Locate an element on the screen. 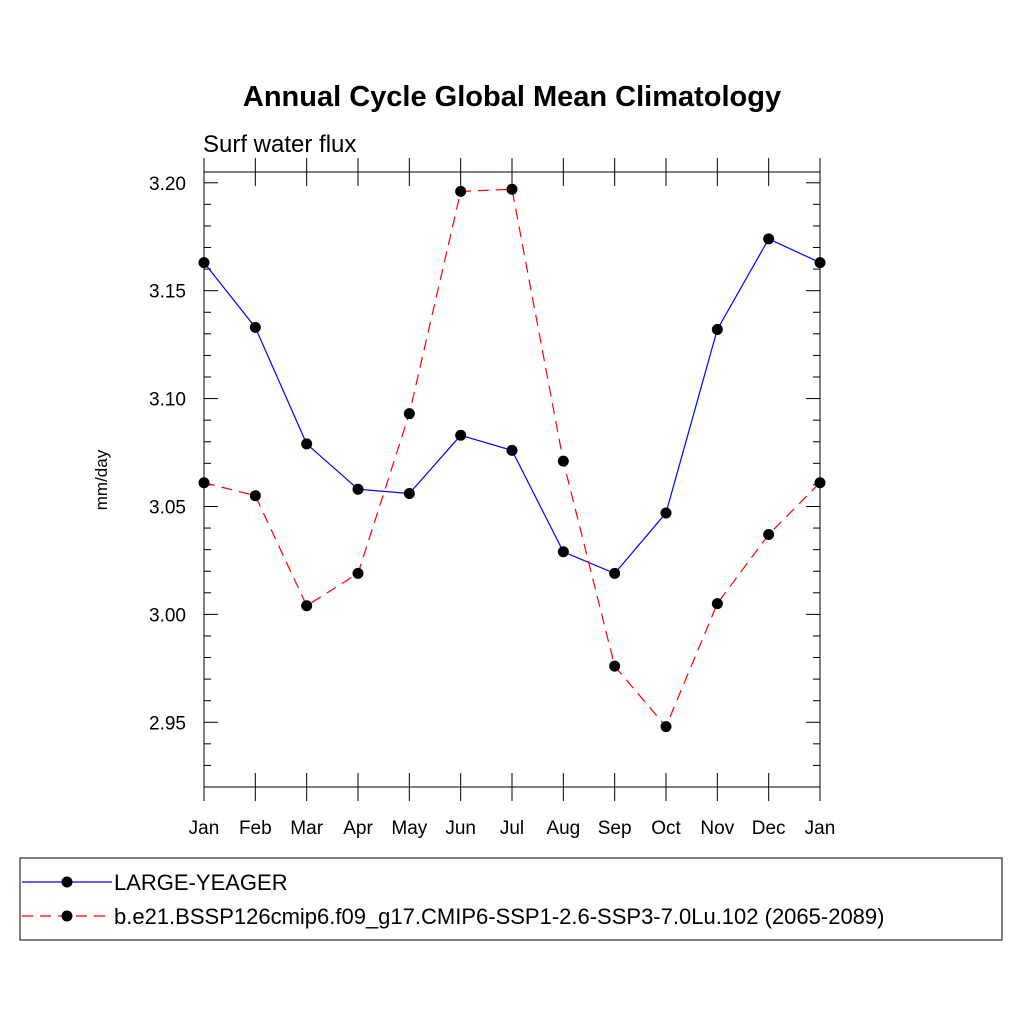  y-tick-label: 2.95 is located at coordinates (167, 723).